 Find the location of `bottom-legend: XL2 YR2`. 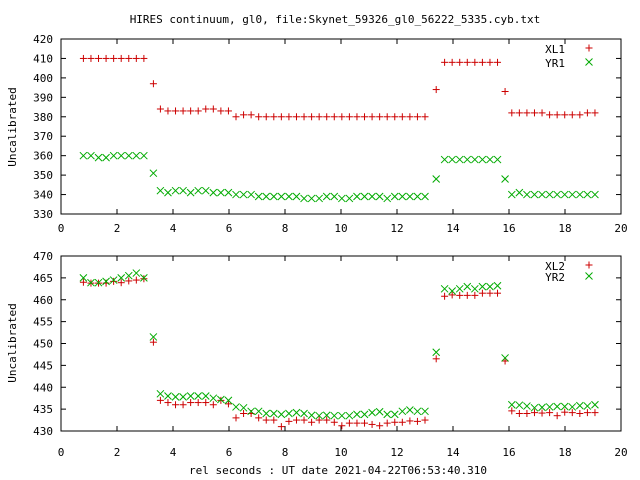

bottom-legend: XL2 YR2 is located at coordinates (569, 272).